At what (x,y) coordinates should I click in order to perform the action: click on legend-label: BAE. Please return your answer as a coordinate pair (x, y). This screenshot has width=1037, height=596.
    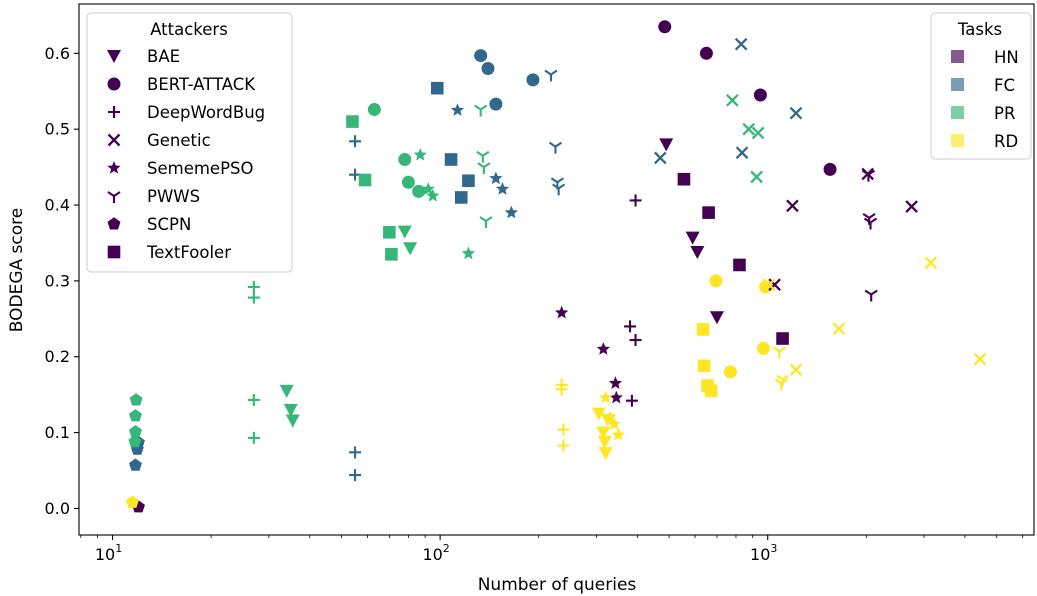
    Looking at the image, I should click on (163, 56).